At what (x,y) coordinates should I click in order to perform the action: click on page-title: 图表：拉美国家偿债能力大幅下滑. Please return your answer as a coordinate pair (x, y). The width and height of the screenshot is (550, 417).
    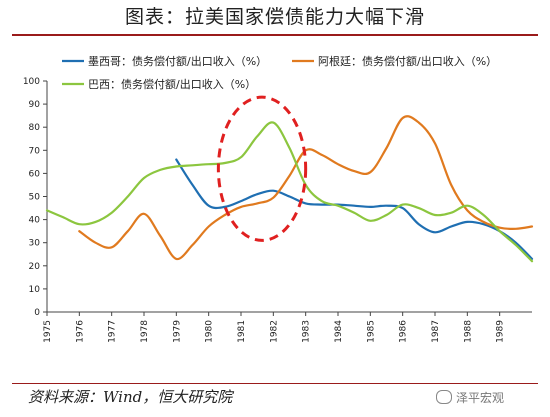
    Looking at the image, I should click on (274, 17).